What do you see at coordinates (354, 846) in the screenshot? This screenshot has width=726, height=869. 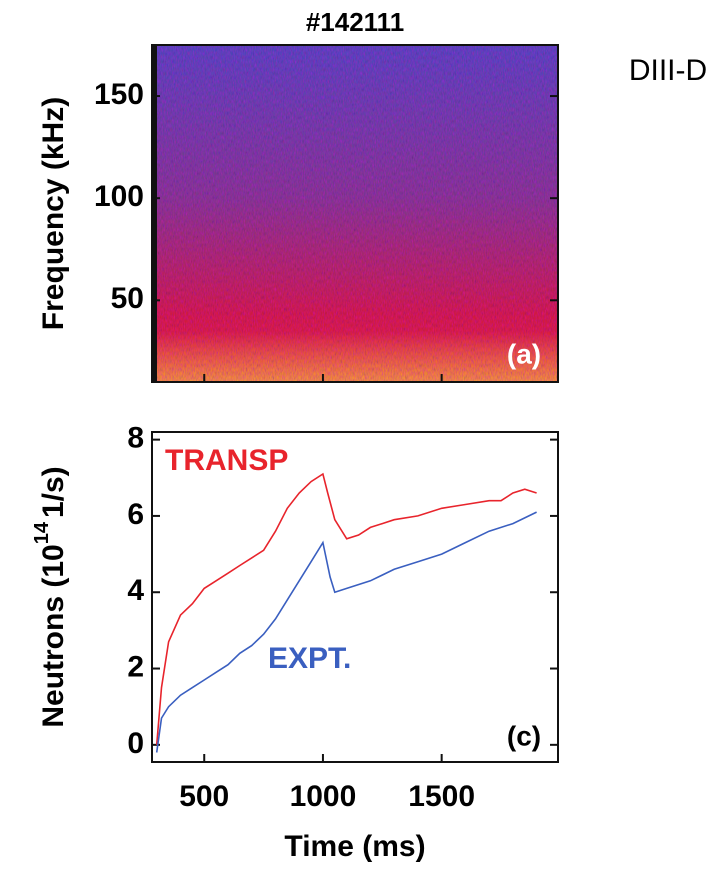 I see `x-axis-title: Time (ms)` at bounding box center [354, 846].